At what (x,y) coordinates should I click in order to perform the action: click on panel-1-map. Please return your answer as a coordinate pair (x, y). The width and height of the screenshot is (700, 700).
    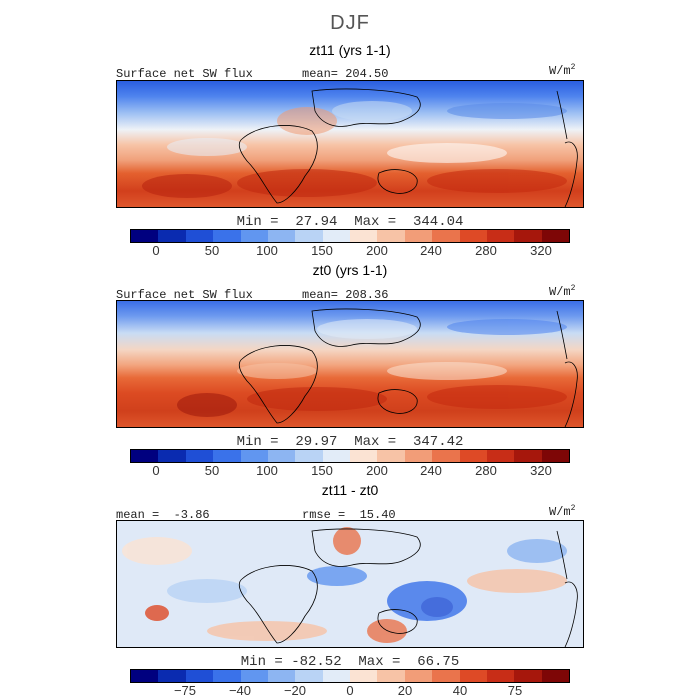
    Looking at the image, I should click on (350, 144).